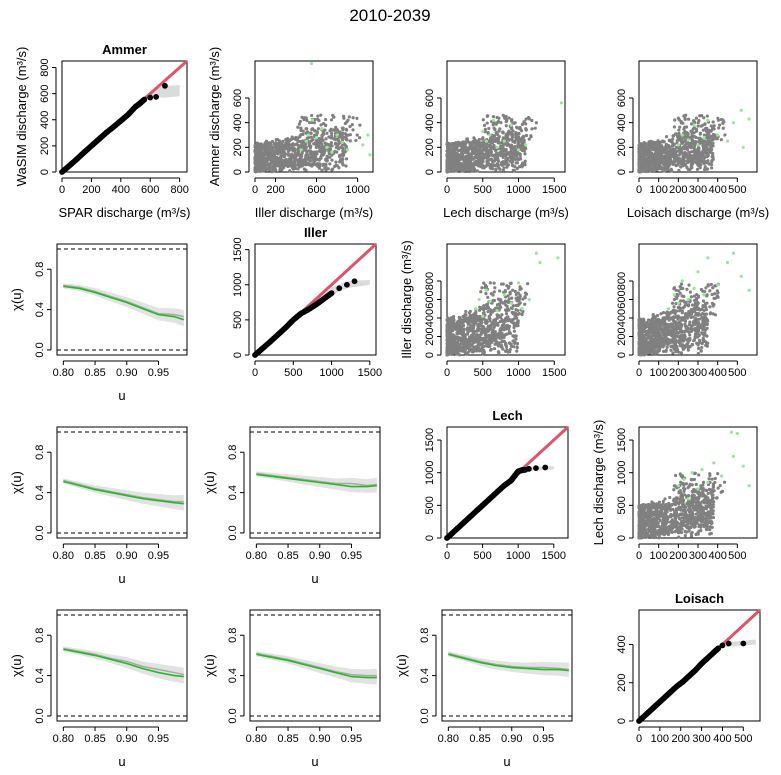 The height and width of the screenshot is (775, 781). I want to click on qq-point, so click(150, 97).